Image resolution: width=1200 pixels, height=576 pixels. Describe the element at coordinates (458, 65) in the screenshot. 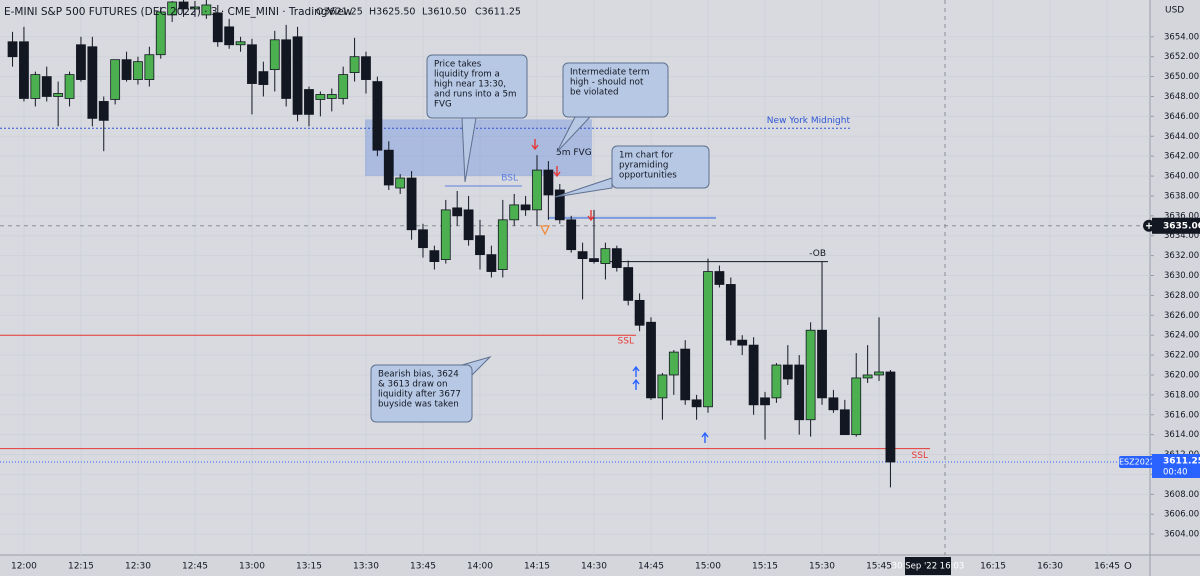

I see `callout-text: Price takes` at that location.